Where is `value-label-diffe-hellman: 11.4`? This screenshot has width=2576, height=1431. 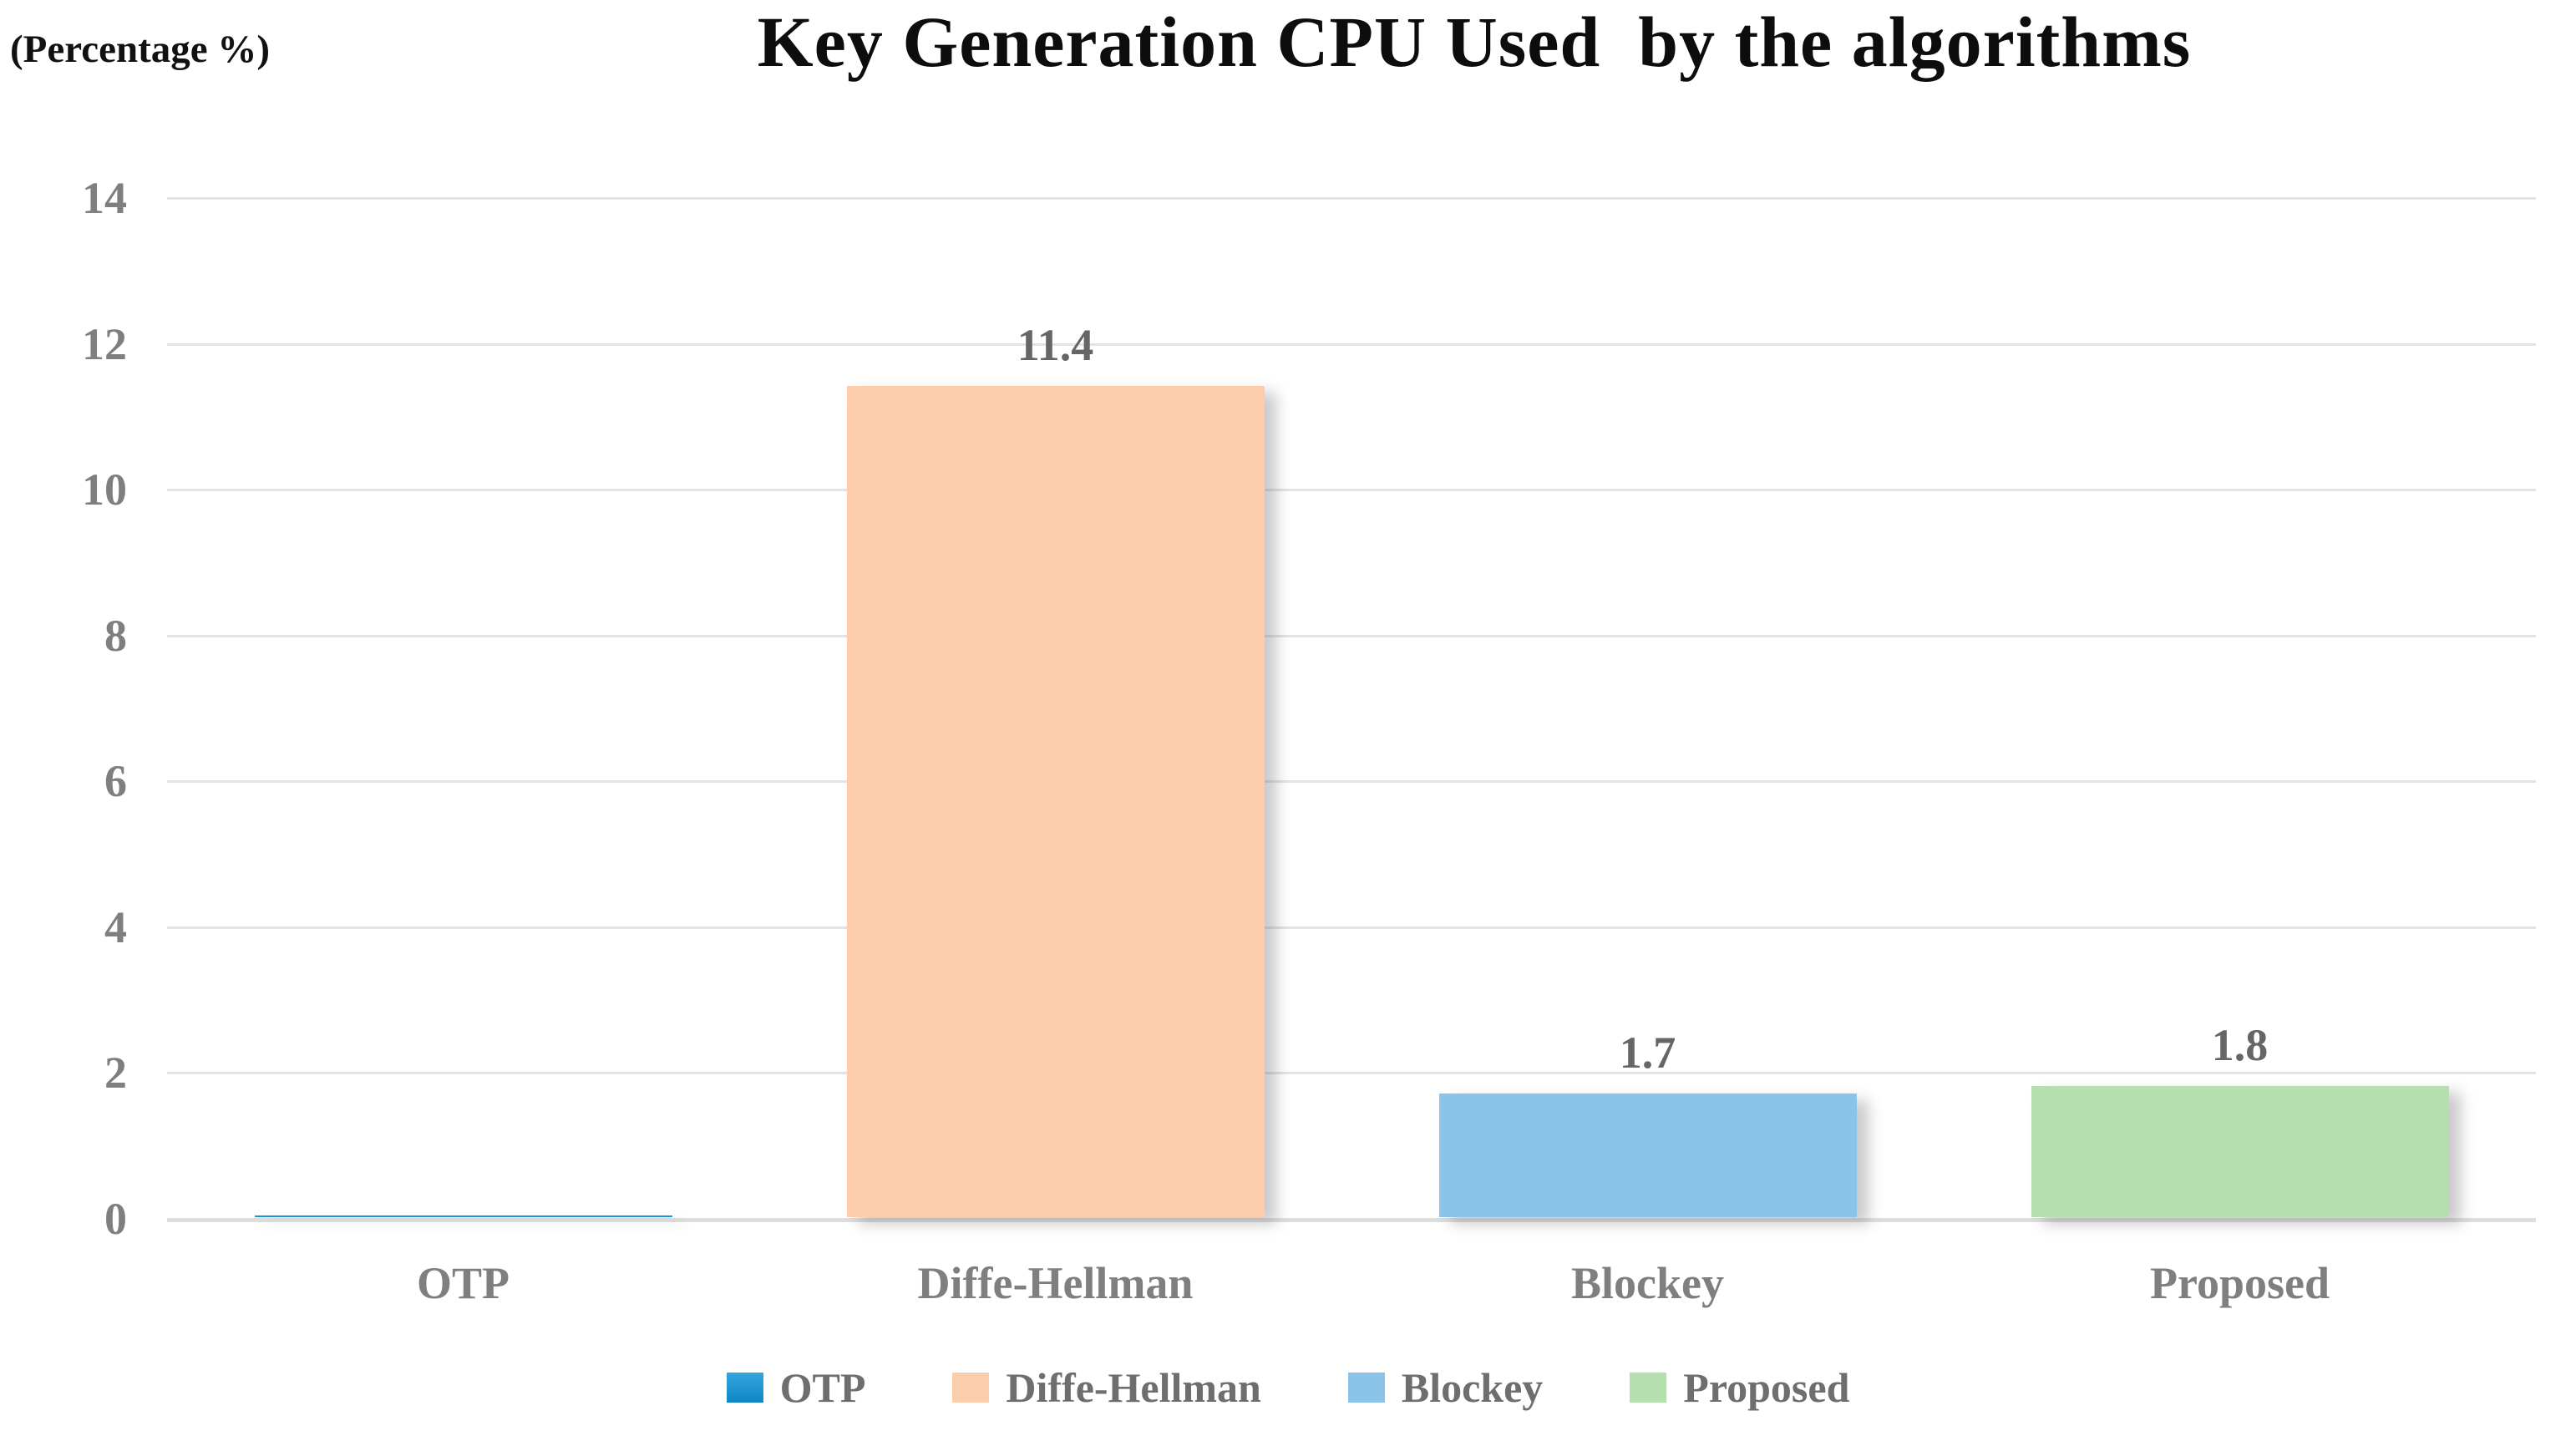
value-label-diffe-hellman: 11.4 is located at coordinates (1055, 344).